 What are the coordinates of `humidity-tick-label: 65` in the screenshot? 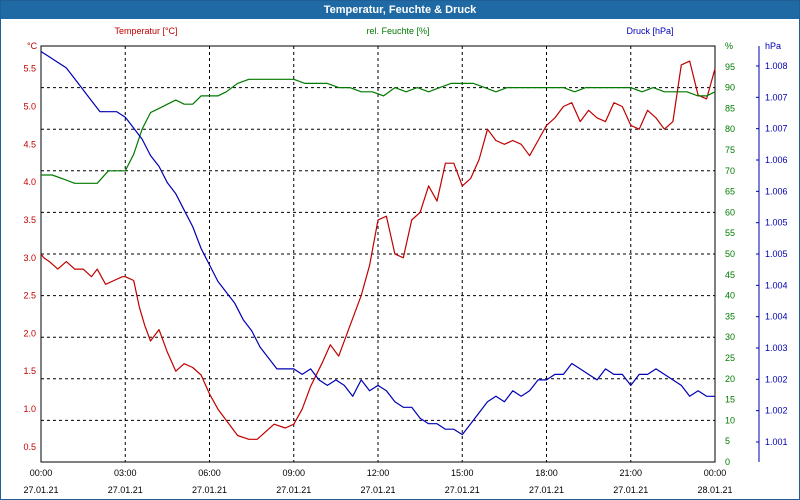 It's located at (730, 192).